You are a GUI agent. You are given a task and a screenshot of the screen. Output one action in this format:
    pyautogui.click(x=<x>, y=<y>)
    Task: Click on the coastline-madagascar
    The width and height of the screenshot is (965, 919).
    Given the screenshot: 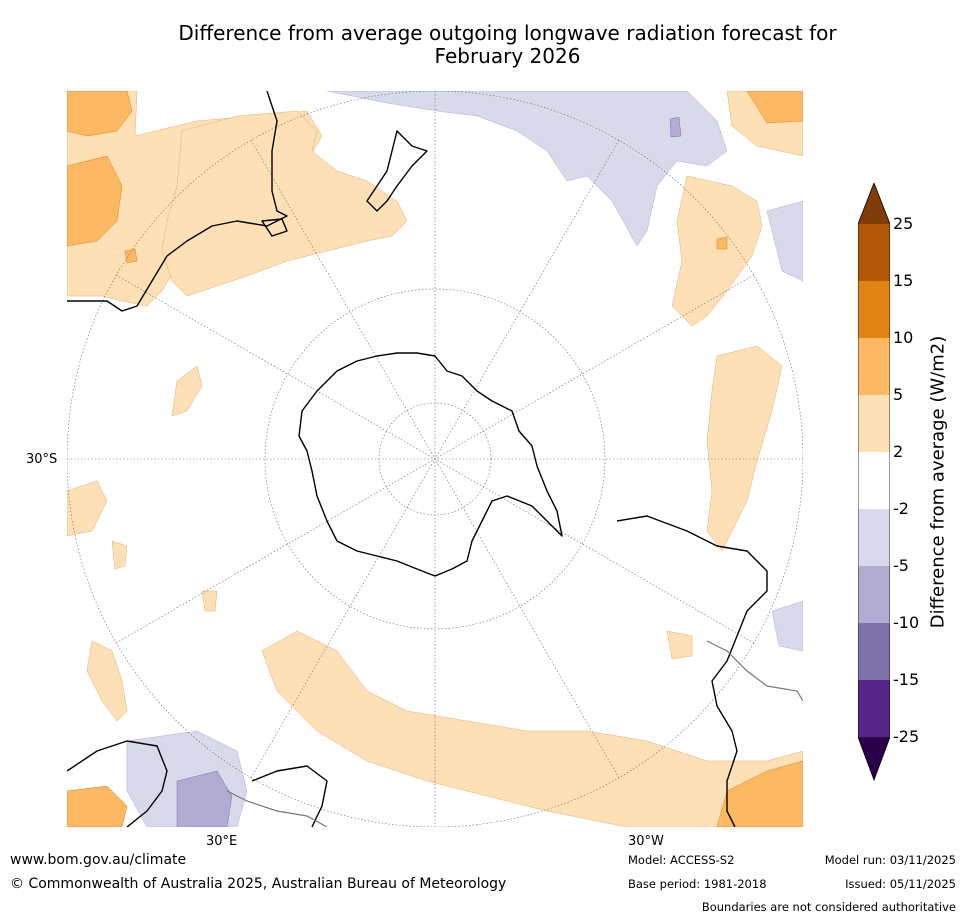 What is the action you would take?
    pyautogui.click(x=289, y=796)
    